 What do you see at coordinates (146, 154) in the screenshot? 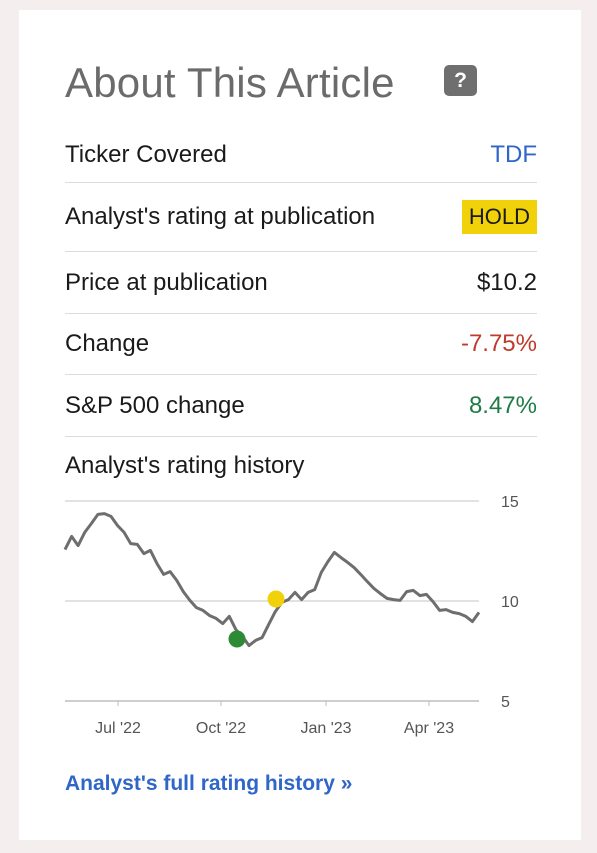
I see `ticker-label: Ticker Covered` at bounding box center [146, 154].